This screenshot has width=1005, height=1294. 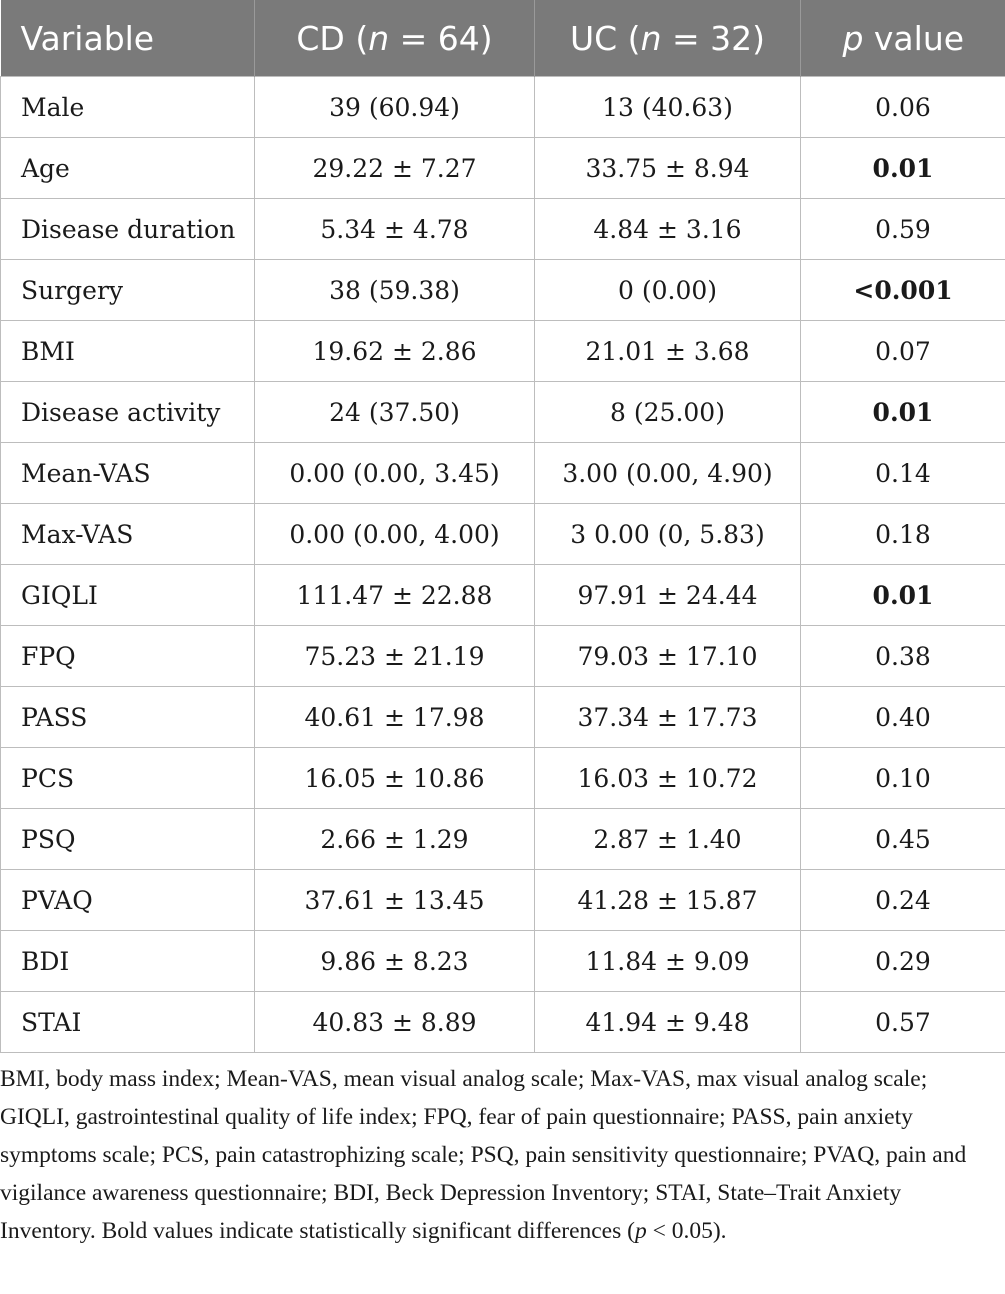 I want to click on header-cd: CD (n = 64), so click(x=394, y=38).